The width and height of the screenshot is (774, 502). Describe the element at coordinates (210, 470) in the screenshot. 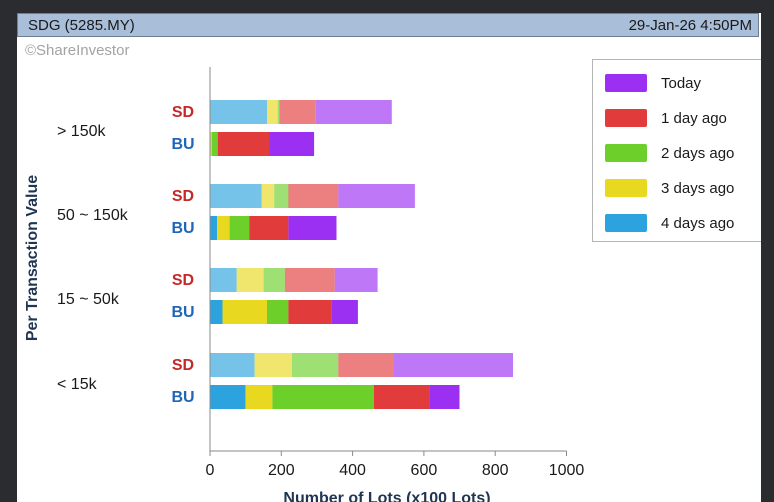

I see `x-tick-label: 0` at that location.